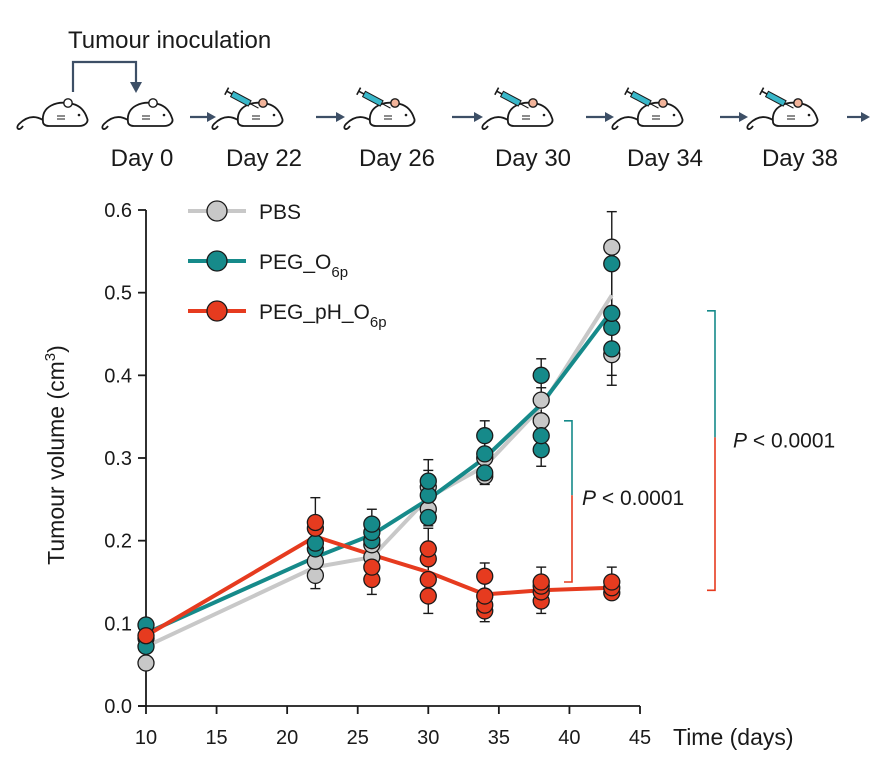 Image resolution: width=875 pixels, height=764 pixels. I want to click on legend-label: PEG_pH_O6p, so click(323, 316).